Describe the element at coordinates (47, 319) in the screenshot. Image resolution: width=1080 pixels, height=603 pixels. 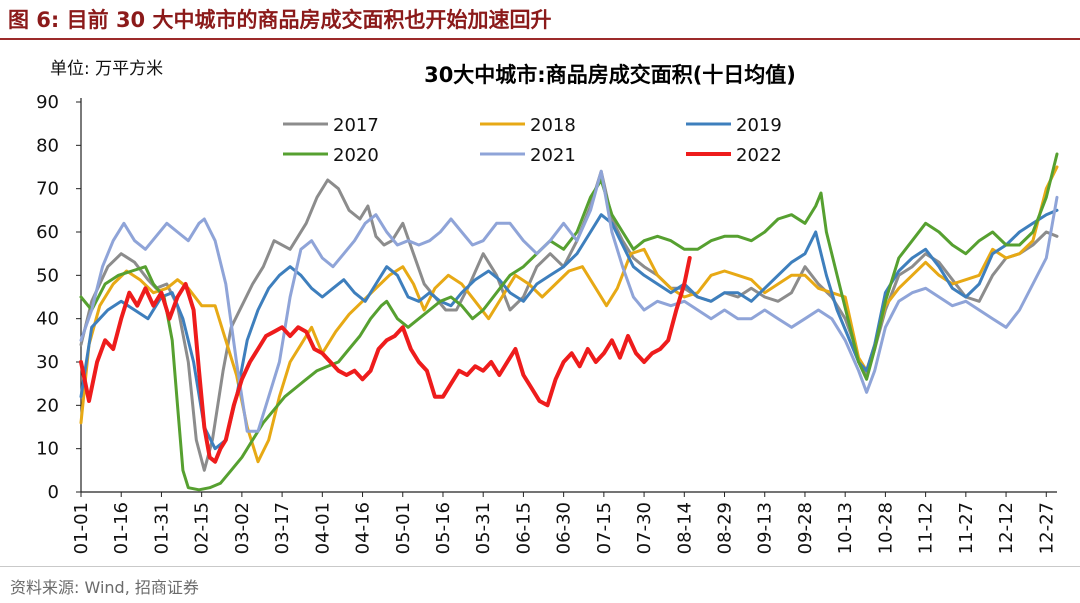
I see `y-tick-label: 40` at that location.